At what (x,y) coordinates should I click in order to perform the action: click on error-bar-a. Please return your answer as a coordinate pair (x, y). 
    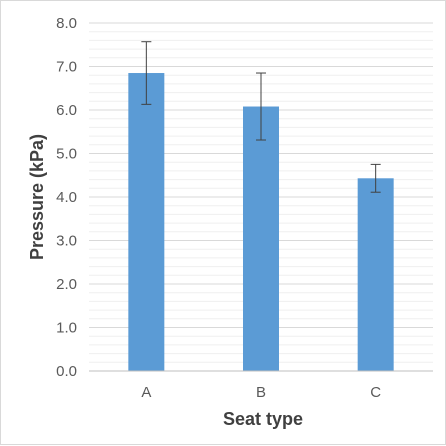
    Looking at the image, I should click on (146, 73).